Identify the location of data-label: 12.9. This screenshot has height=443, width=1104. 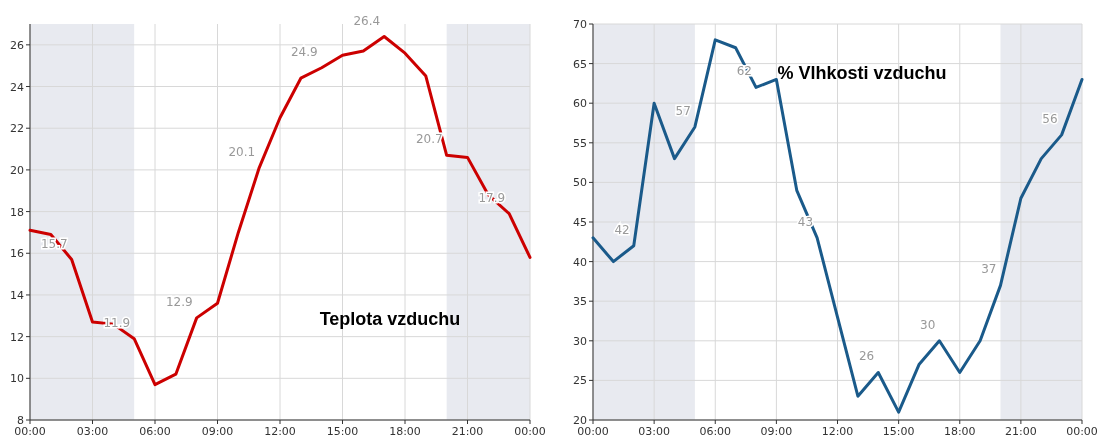
(179, 301).